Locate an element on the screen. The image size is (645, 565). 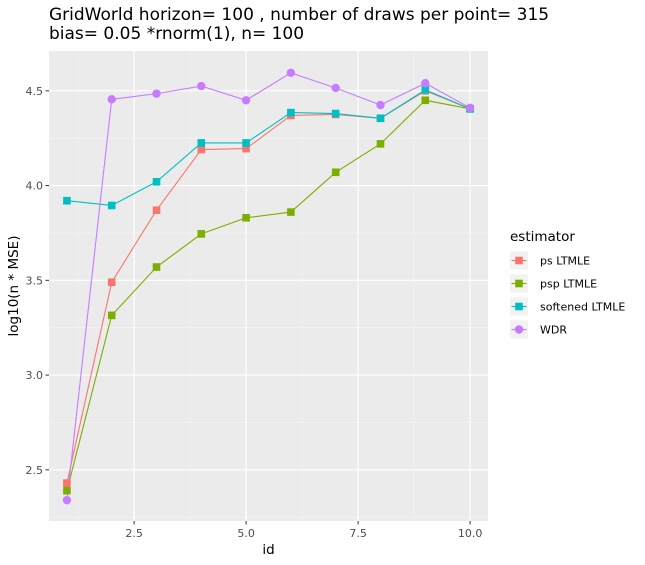
series-line-softened-ltmle is located at coordinates (268, 148).